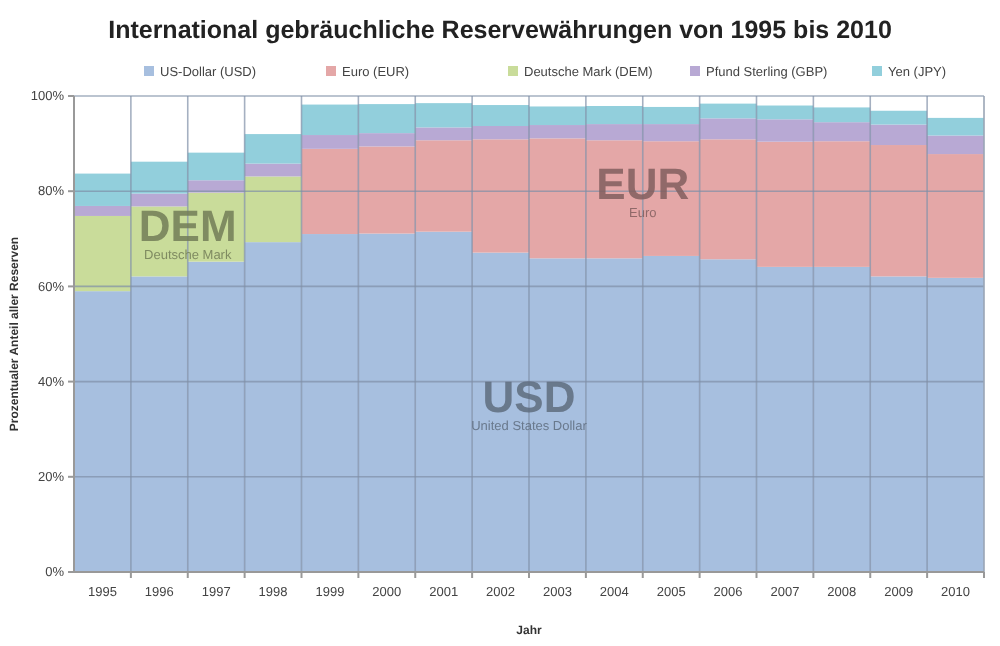  Describe the element at coordinates (500, 30) in the screenshot. I see `chart-title: International gebräuchliche Reservewährungen von 1995 bis 2010` at that location.